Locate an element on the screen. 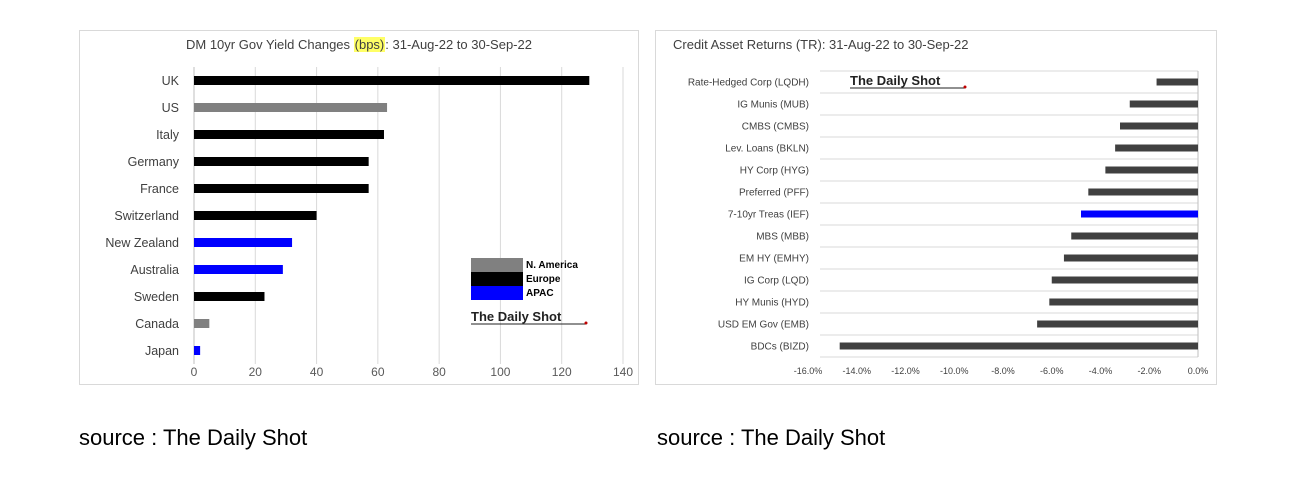  category-label: IG Corp (LQD) is located at coordinates (776, 281).